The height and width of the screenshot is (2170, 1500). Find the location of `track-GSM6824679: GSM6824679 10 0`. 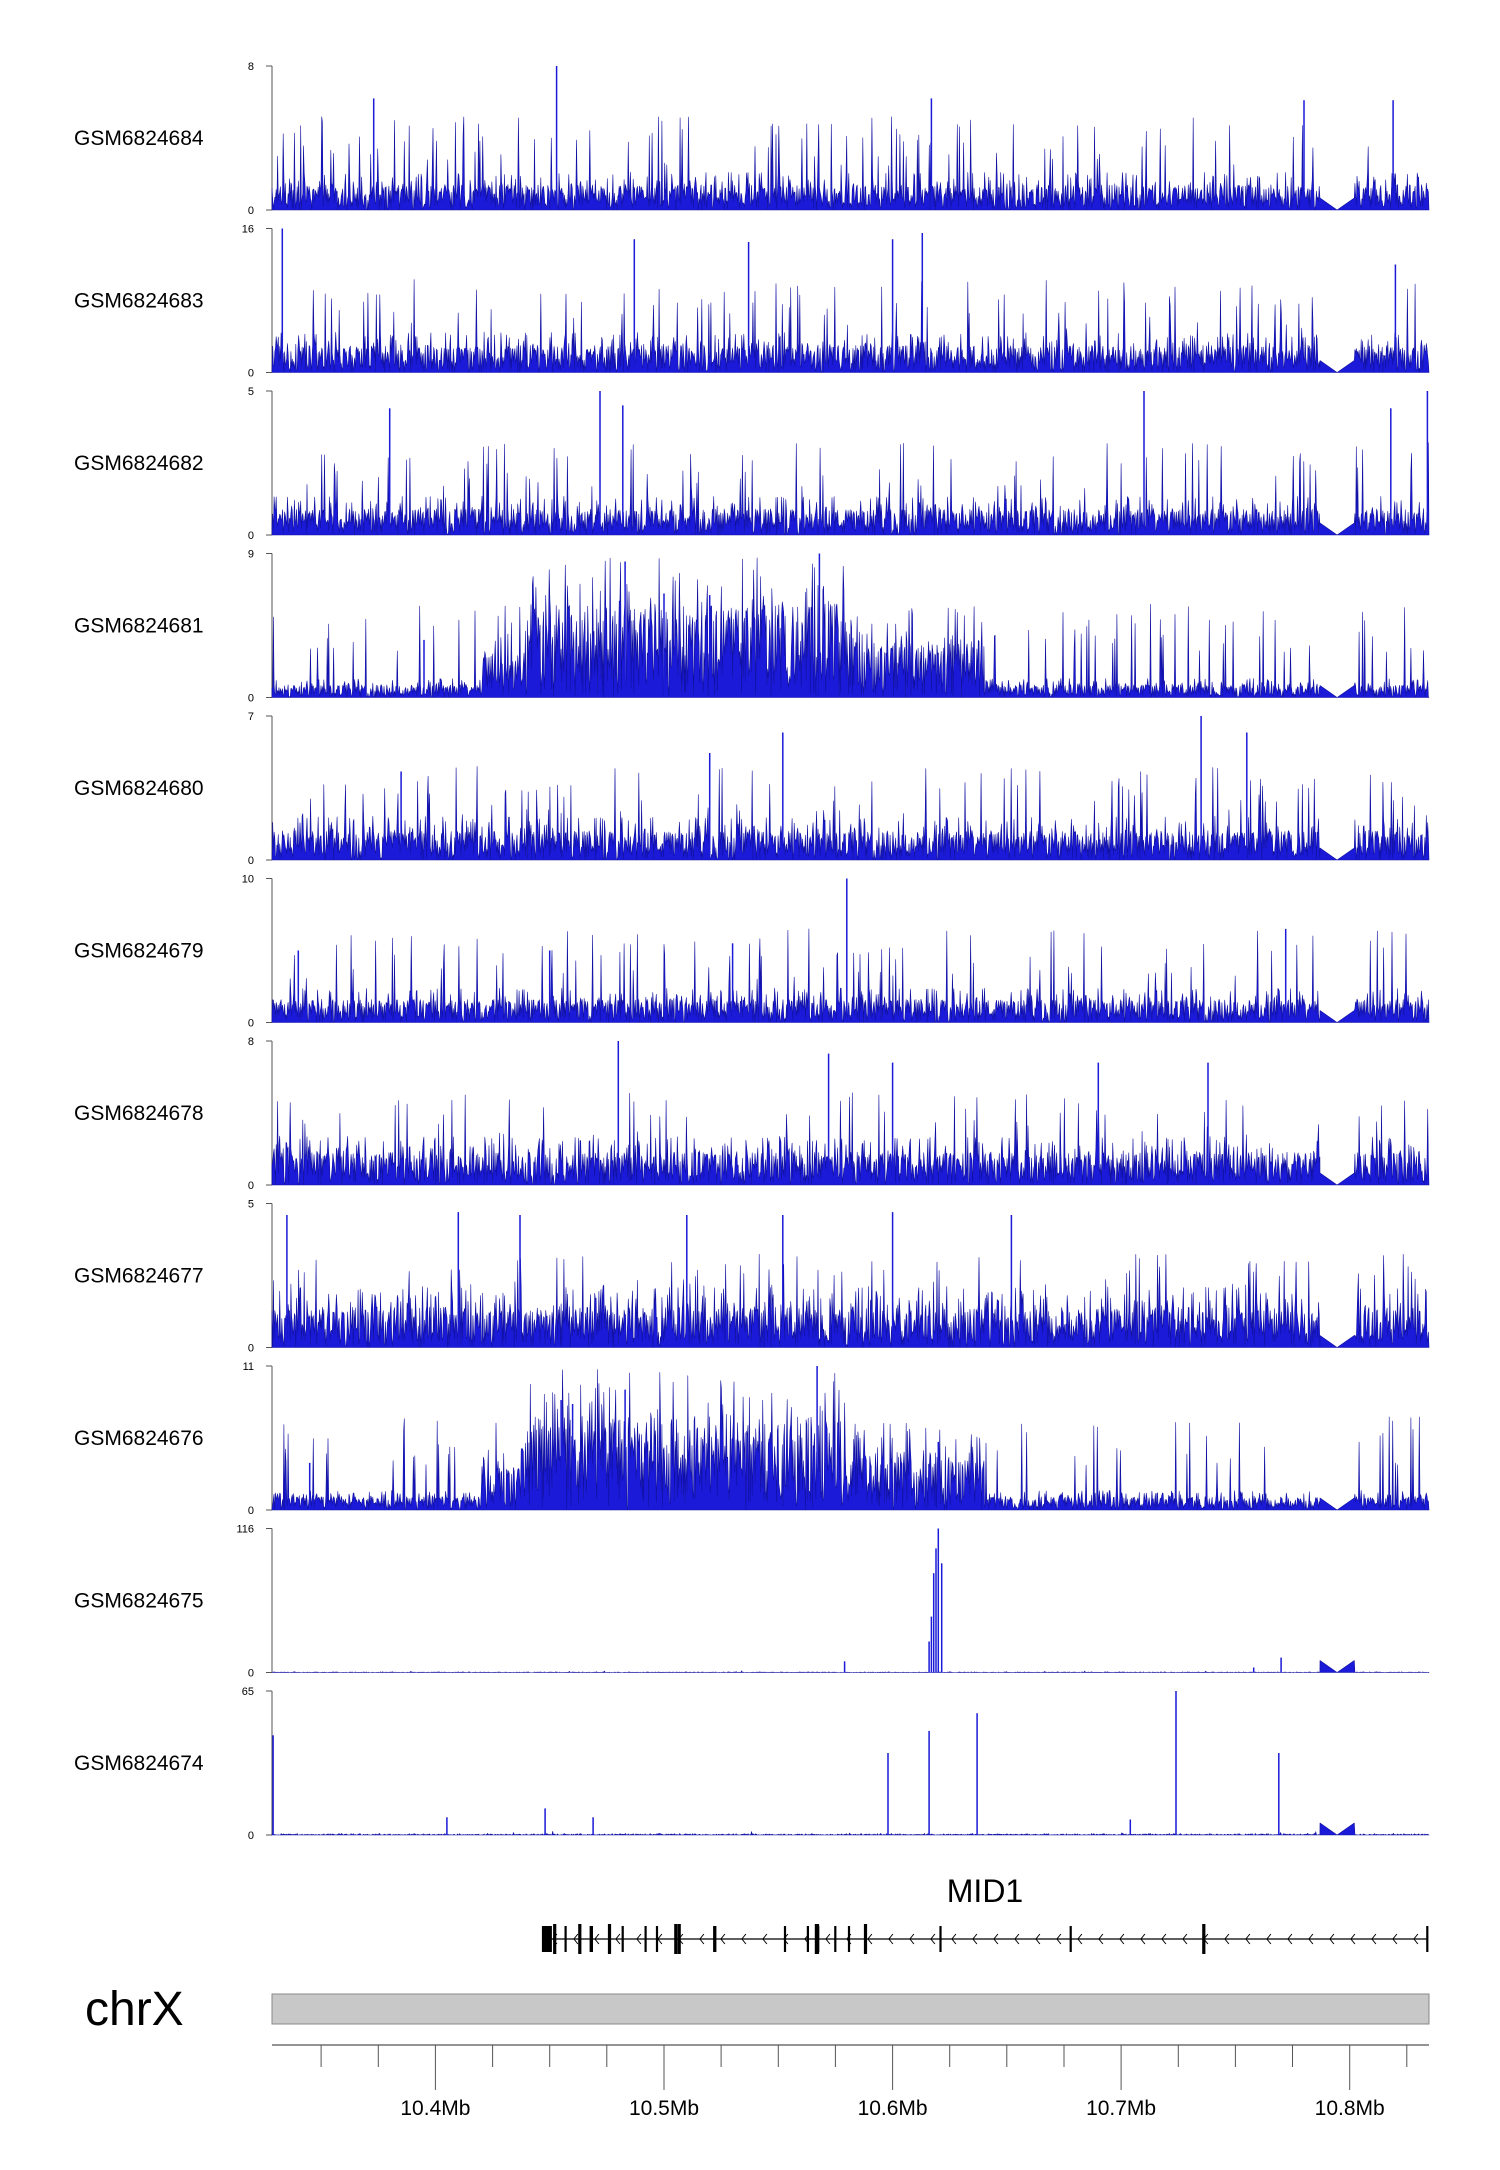

track-GSM6824679: GSM6824679 10 0 is located at coordinates (752, 952).